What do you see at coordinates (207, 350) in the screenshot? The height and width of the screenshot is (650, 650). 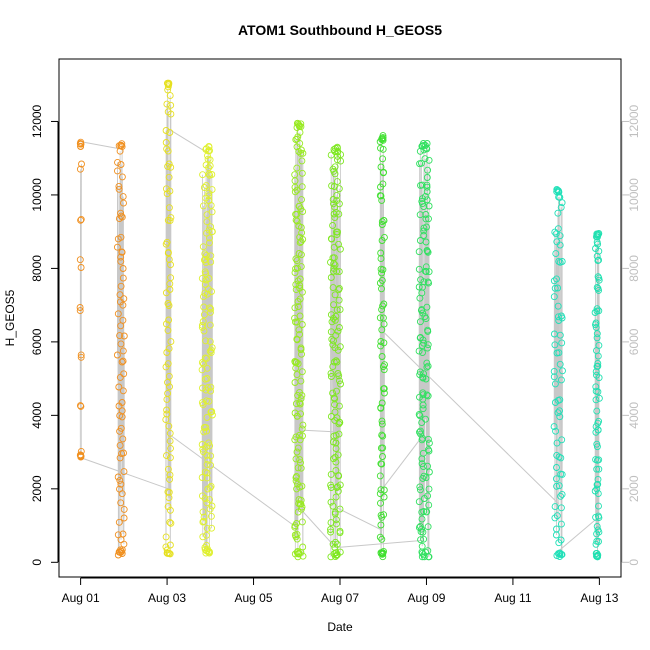 I see `flight-trace-line` at bounding box center [207, 350].